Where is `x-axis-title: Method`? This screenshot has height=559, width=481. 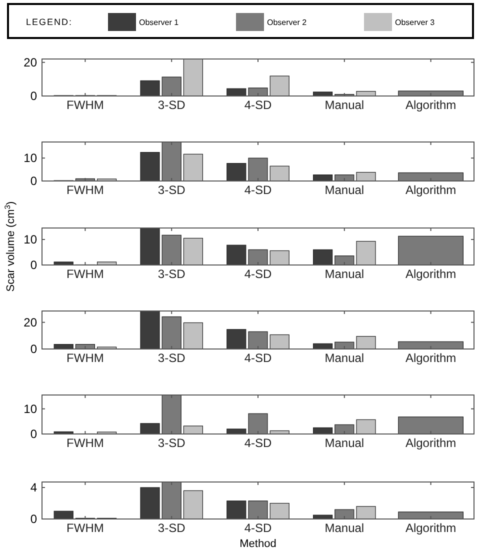 x-axis-title: Method is located at coordinates (258, 544).